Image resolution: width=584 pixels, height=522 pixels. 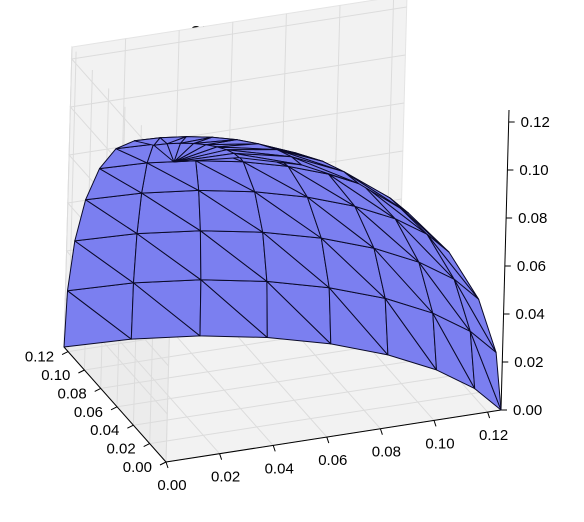 What do you see at coordinates (72, 393) in the screenshot?
I see `x-tick-label-4: 0.08` at bounding box center [72, 393].